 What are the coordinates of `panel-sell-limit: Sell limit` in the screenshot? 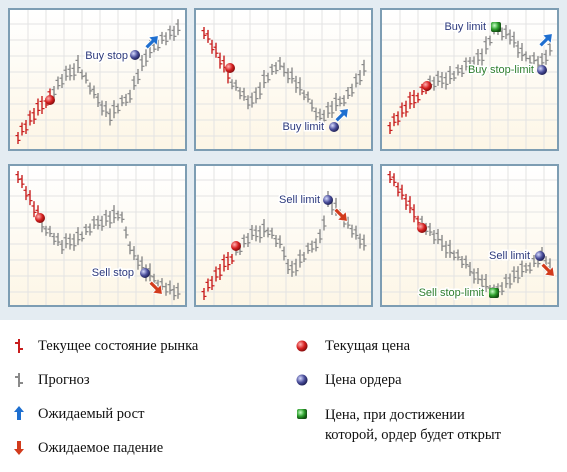 It's located at (283, 235).